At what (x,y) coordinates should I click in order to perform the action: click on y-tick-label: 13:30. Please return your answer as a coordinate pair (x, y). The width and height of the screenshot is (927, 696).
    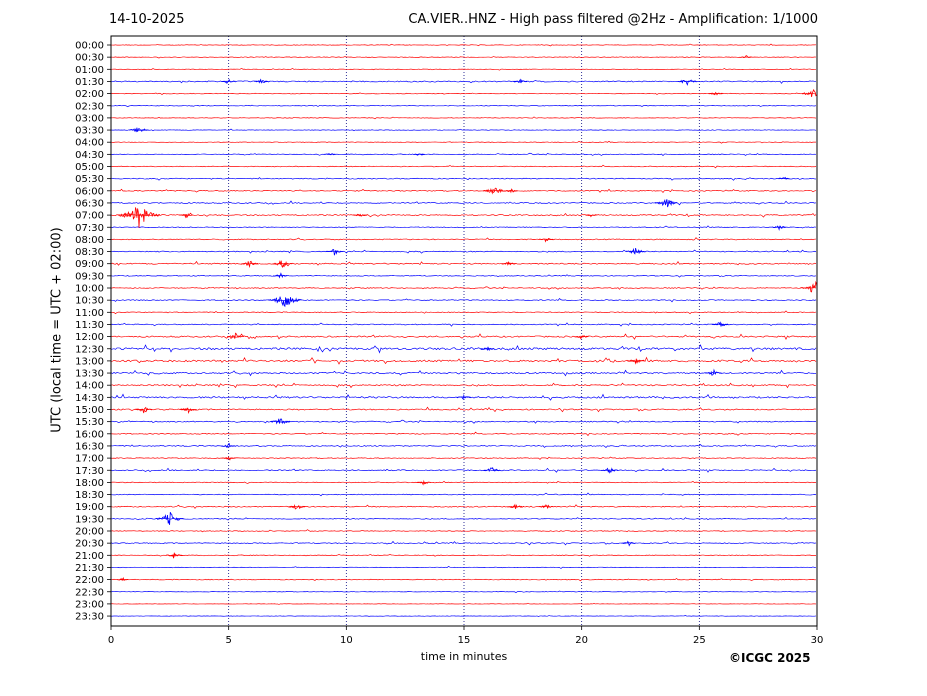
    Looking at the image, I should click on (89, 374).